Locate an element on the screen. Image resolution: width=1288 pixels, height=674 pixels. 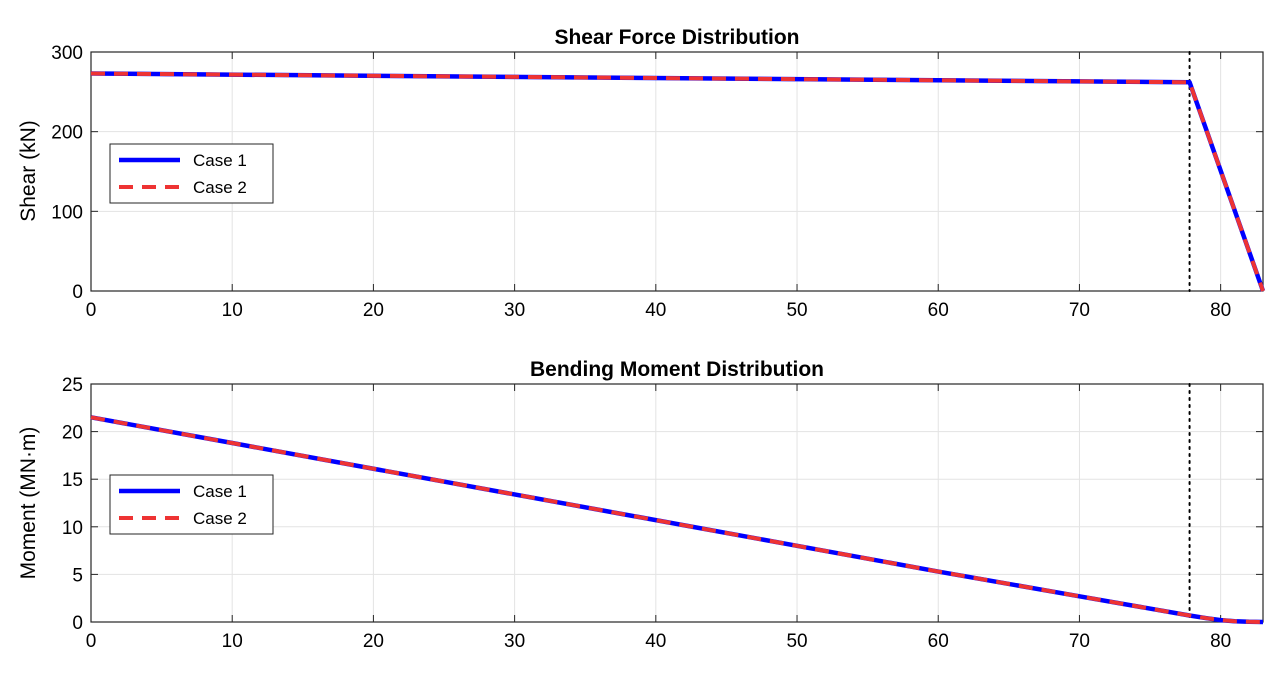
y-tick-label: 5 is located at coordinates (77, 575).